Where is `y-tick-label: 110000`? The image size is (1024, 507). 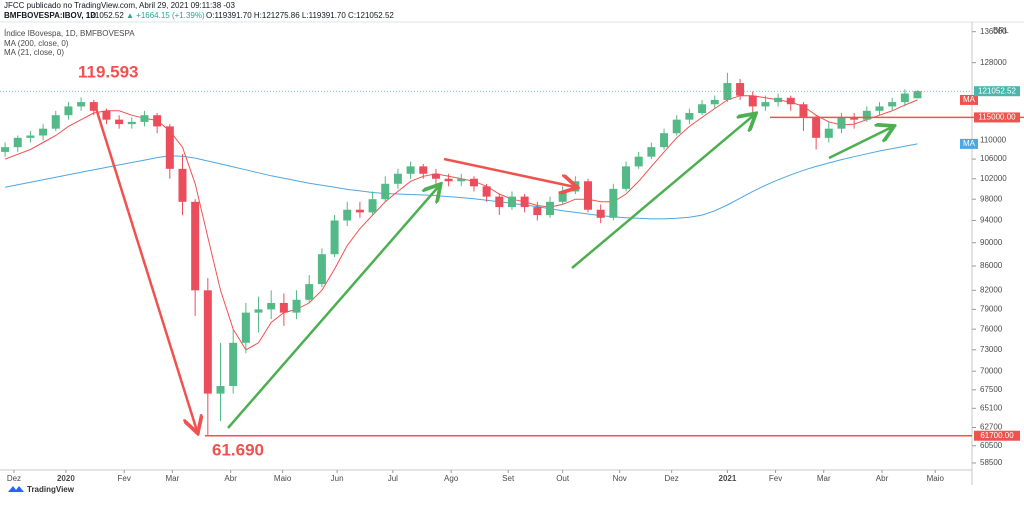 y-tick-label: 110000 is located at coordinates (993, 139).